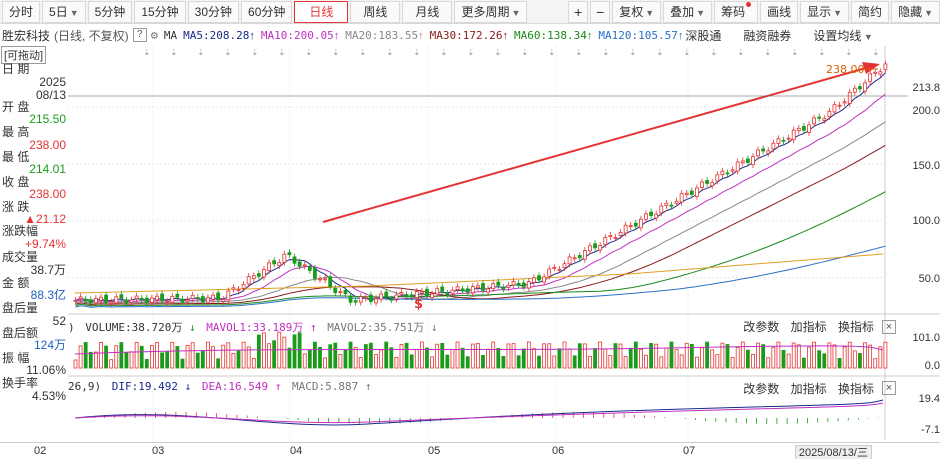 This screenshot has height=459, width=940. Describe the element at coordinates (637, 12) in the screenshot. I see `adjust-button: 复权 ▼` at that location.